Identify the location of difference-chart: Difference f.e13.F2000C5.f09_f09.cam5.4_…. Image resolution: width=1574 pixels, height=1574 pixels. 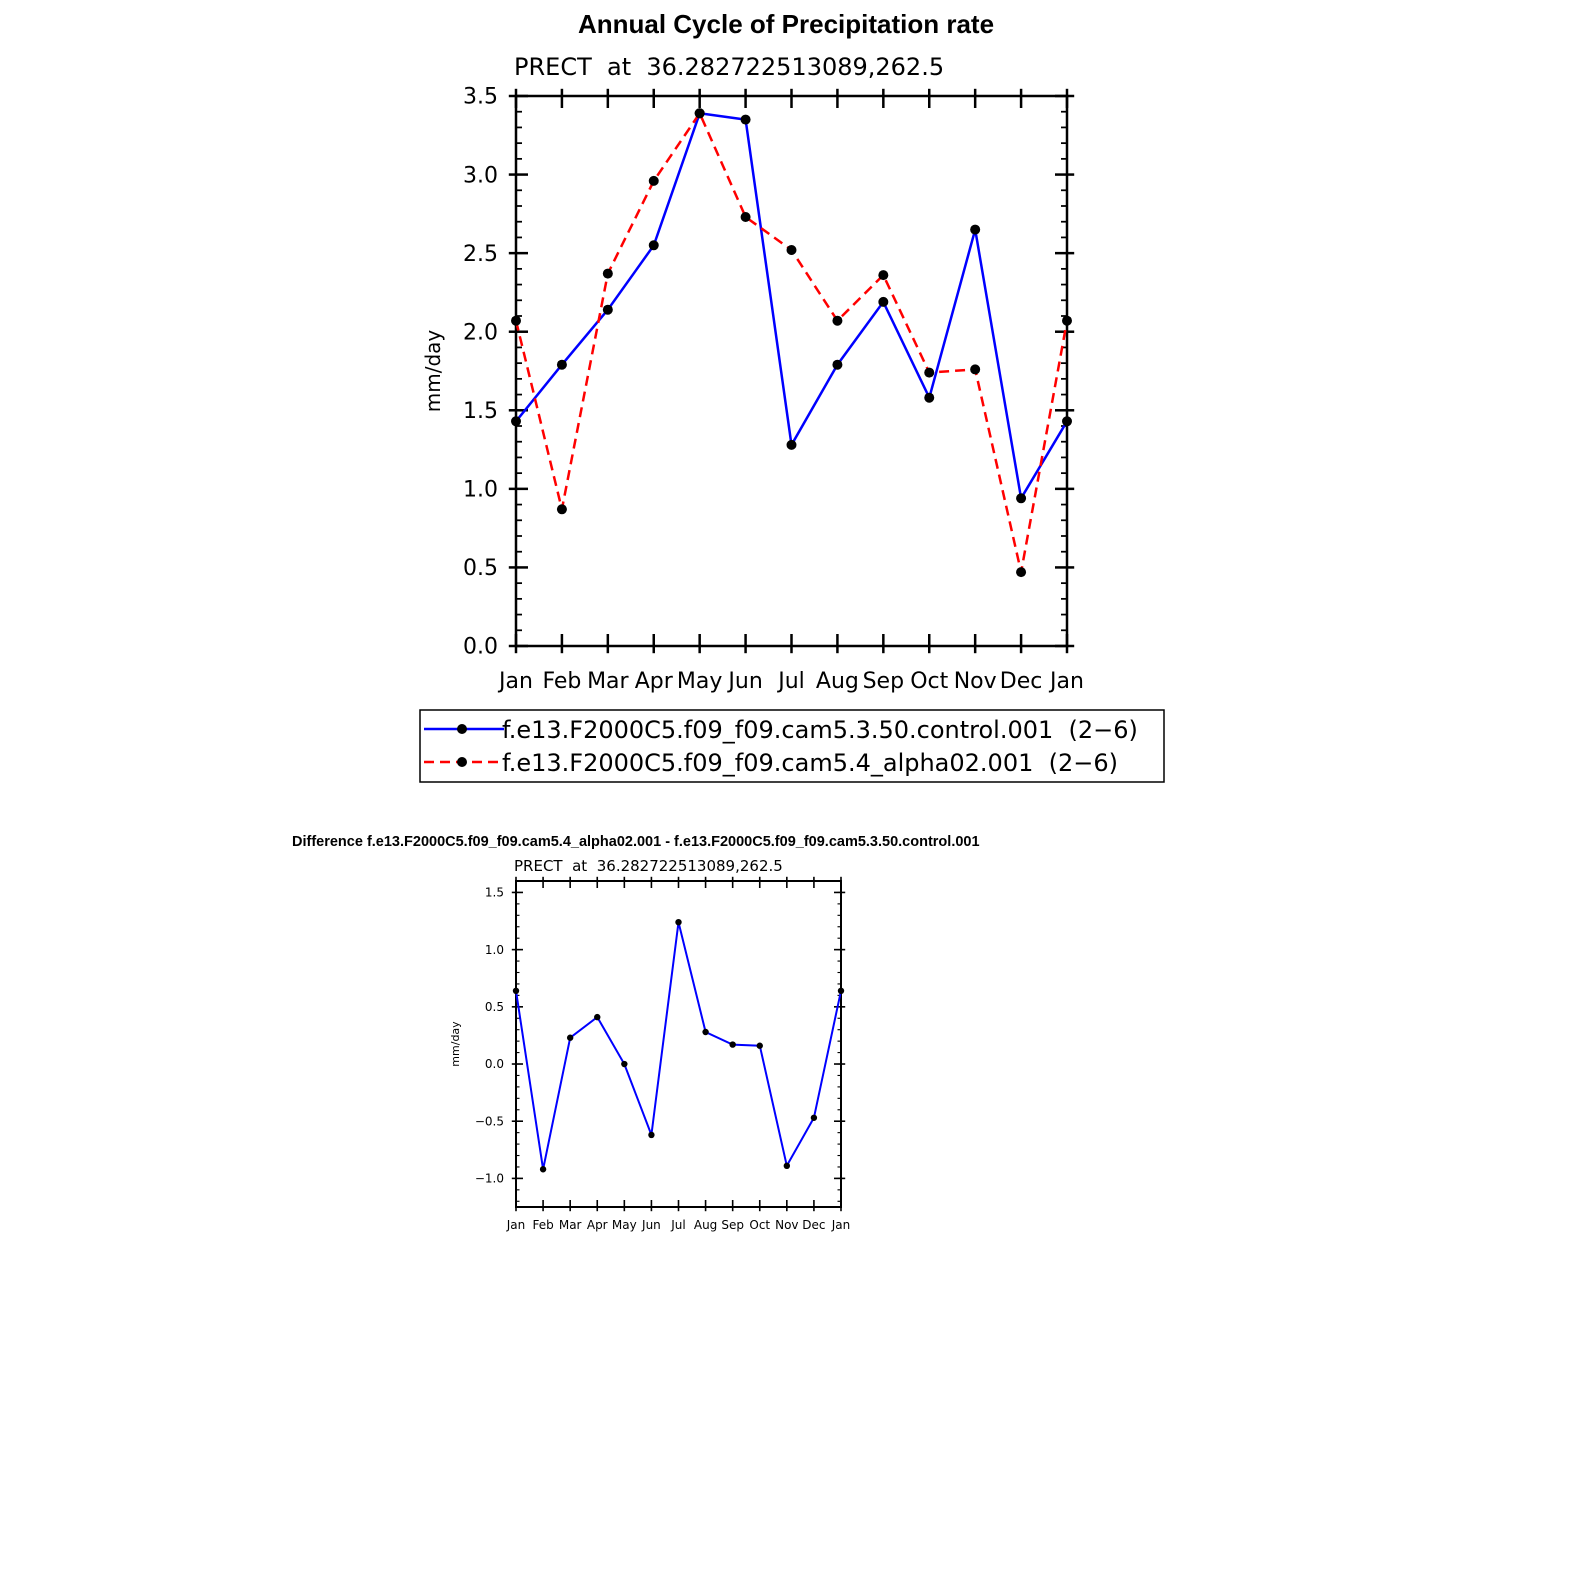
(636, 1033).